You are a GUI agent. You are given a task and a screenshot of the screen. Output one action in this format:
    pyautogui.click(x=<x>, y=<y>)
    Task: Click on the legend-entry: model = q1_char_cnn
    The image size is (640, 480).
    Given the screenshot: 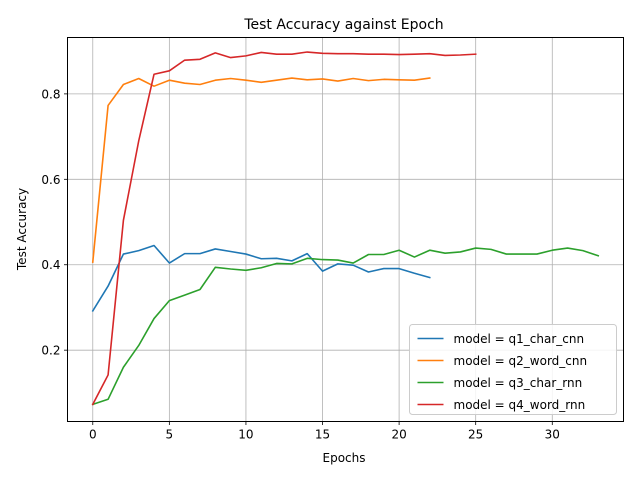 What is the action you would take?
    pyautogui.click(x=519, y=339)
    